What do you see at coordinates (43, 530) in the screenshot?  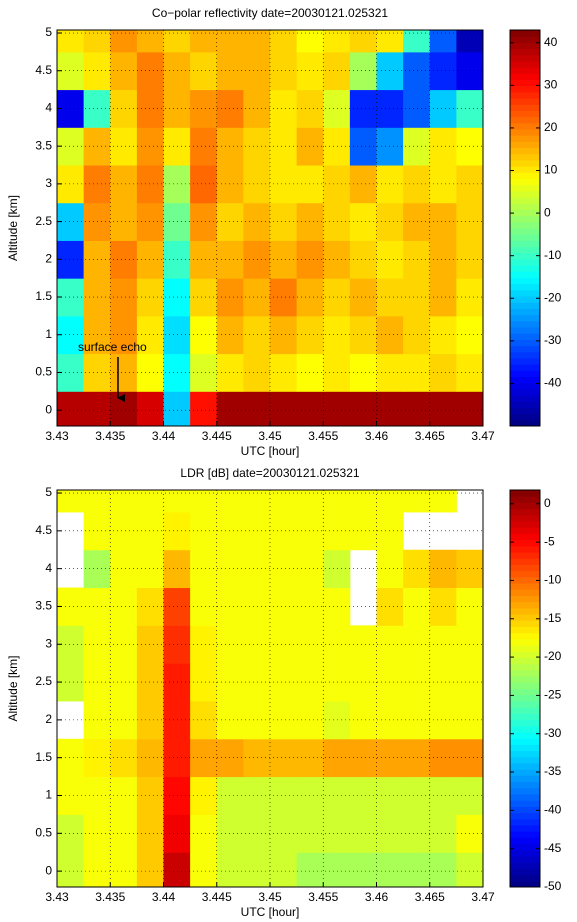 I see `y-tick-label: 4.5` at bounding box center [43, 530].